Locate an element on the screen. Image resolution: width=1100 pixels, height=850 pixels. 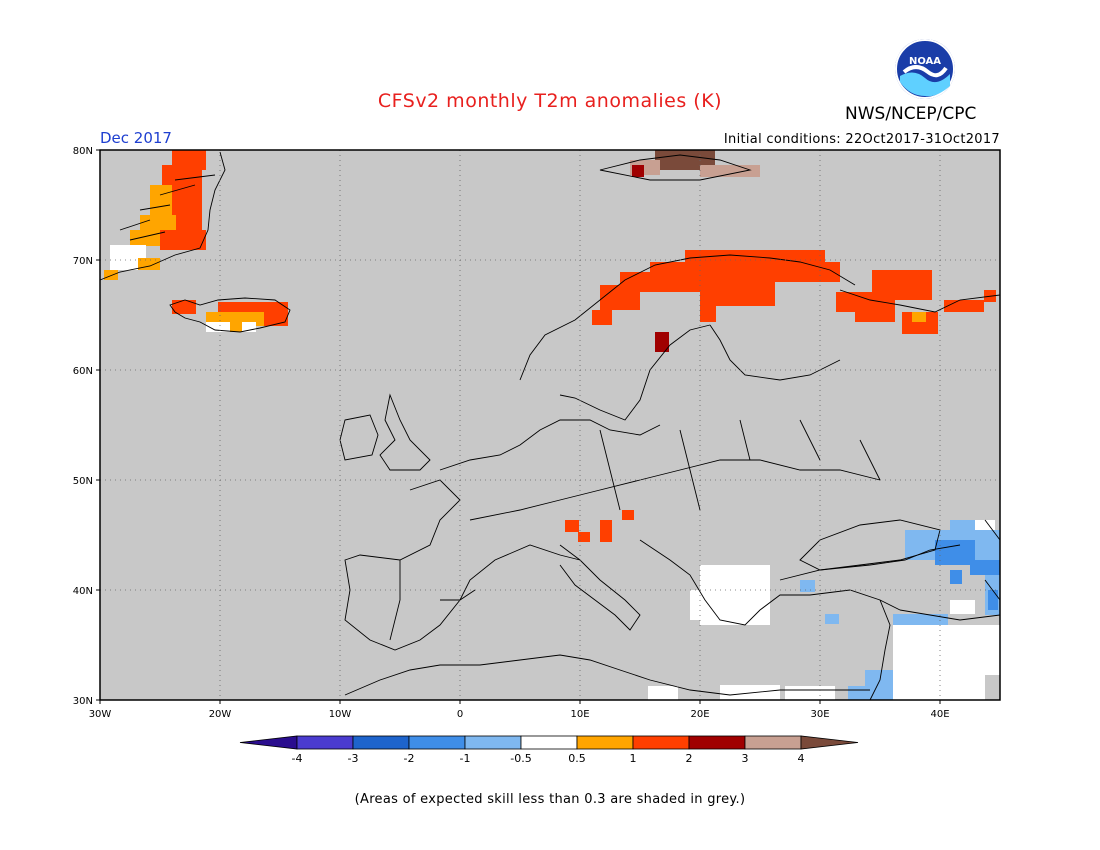
lon-label: 0 is located at coordinates (460, 714).